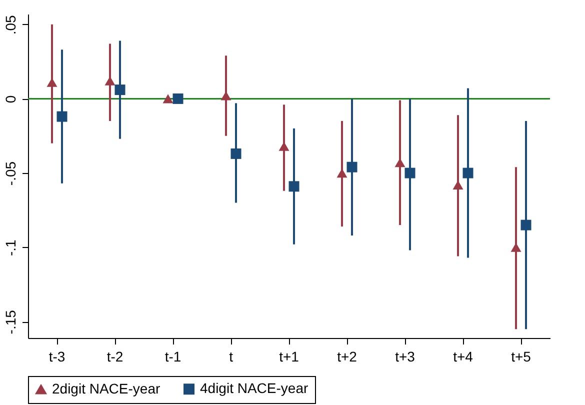 This screenshot has width=585, height=405. What do you see at coordinates (231, 356) in the screenshot?
I see `x-tick-label: t` at bounding box center [231, 356].